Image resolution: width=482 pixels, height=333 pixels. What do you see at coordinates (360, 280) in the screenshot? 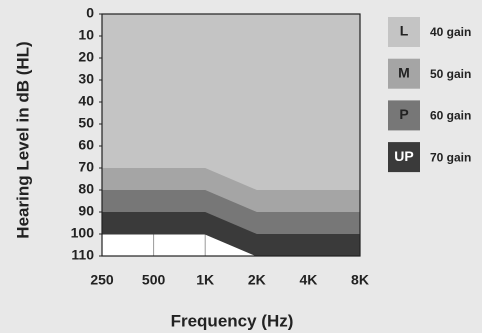
I see `x-tick-label: 8K` at bounding box center [360, 280].